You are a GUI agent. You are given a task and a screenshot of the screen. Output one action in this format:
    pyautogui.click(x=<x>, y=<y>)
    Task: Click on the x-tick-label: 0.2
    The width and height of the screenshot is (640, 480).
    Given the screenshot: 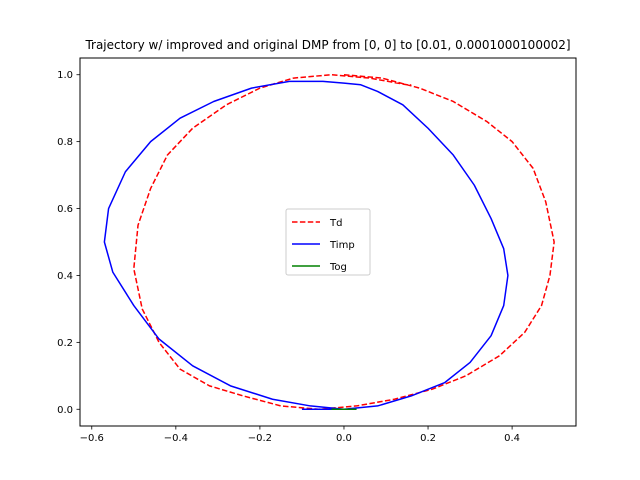 What is the action you would take?
    pyautogui.click(x=428, y=438)
    